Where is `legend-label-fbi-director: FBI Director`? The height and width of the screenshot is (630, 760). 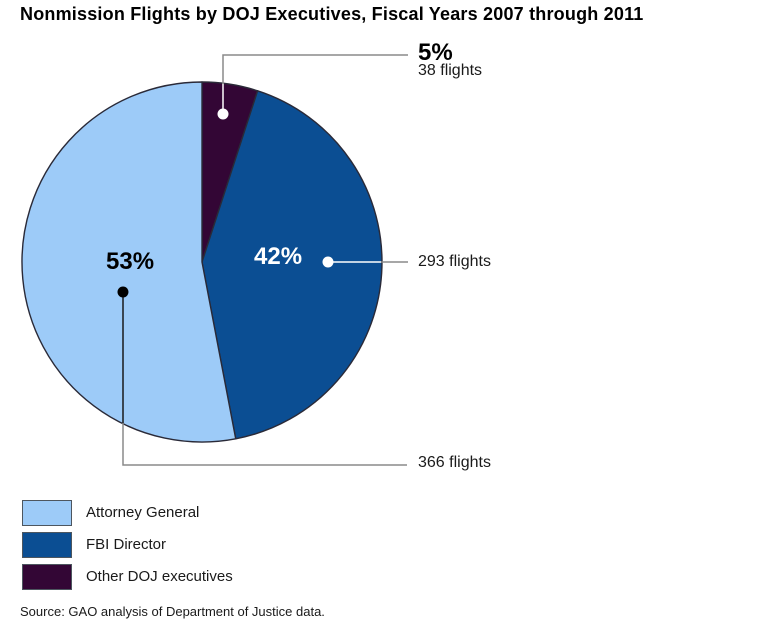 legend-label-fbi-director: FBI Director is located at coordinates (126, 544).